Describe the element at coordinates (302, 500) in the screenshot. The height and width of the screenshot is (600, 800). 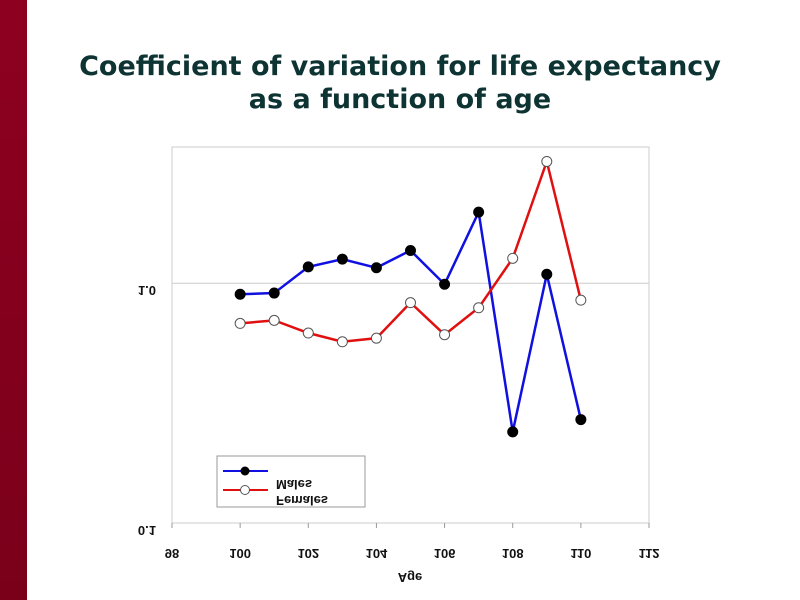
I see `legend-females-label: Females` at that location.